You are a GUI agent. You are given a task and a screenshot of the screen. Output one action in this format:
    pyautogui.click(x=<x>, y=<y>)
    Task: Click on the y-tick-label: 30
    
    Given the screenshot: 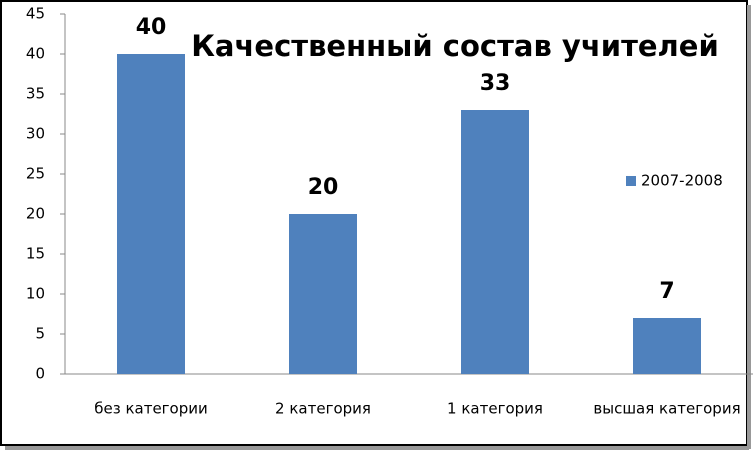 What is the action you would take?
    pyautogui.click(x=35, y=134)
    